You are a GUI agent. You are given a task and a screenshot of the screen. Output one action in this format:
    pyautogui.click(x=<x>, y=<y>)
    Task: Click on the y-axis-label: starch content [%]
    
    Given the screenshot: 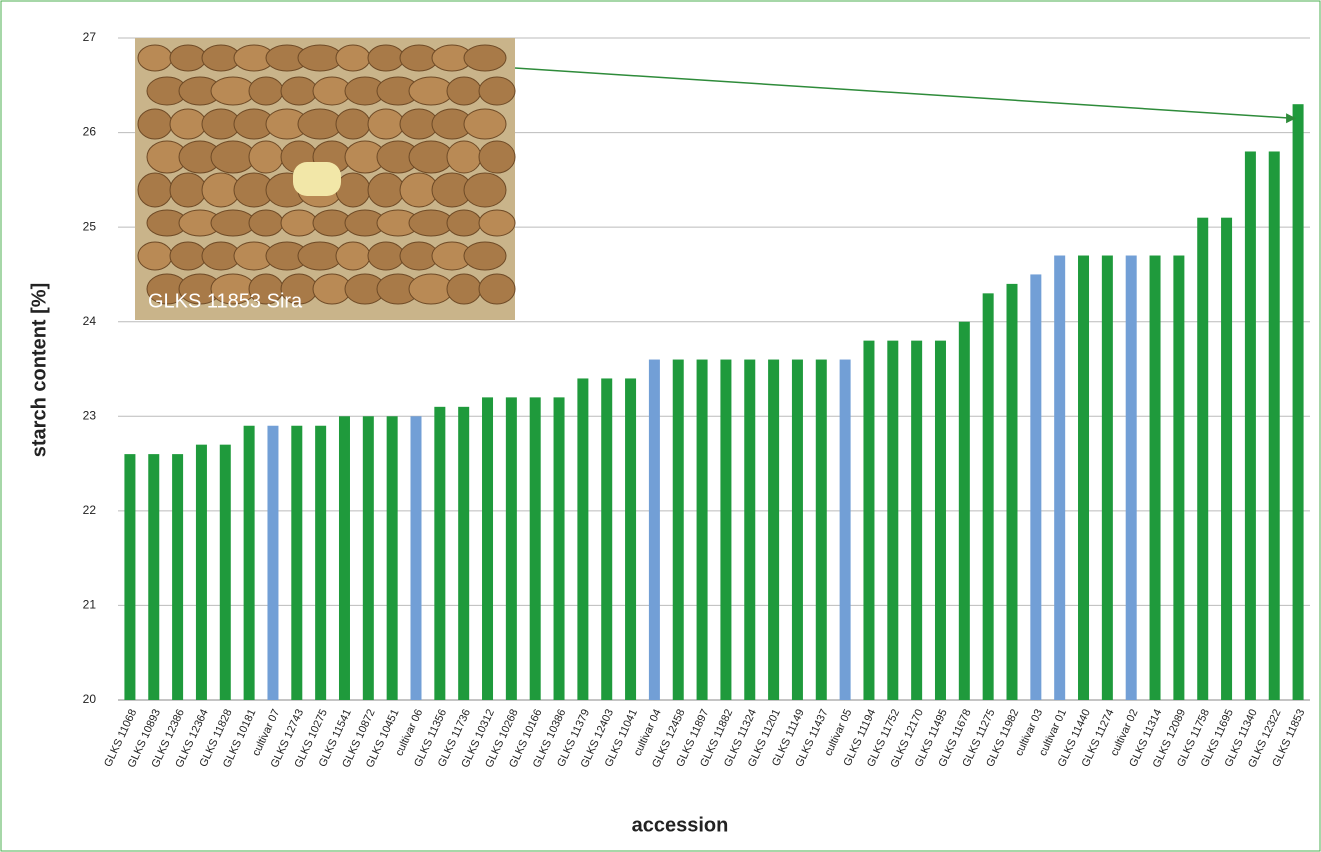 What is the action you would take?
    pyautogui.click(x=39, y=370)
    